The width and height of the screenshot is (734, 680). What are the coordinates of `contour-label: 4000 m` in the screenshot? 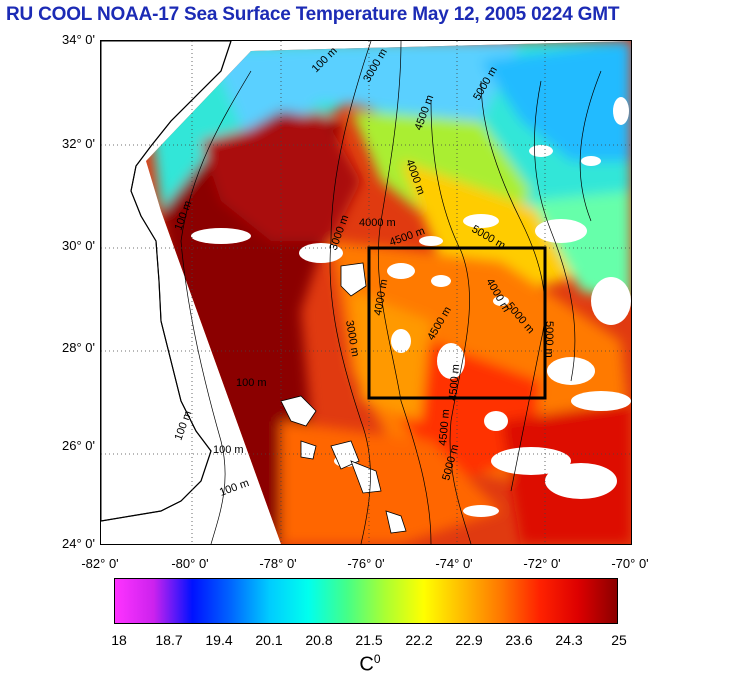 It's located at (377, 223).